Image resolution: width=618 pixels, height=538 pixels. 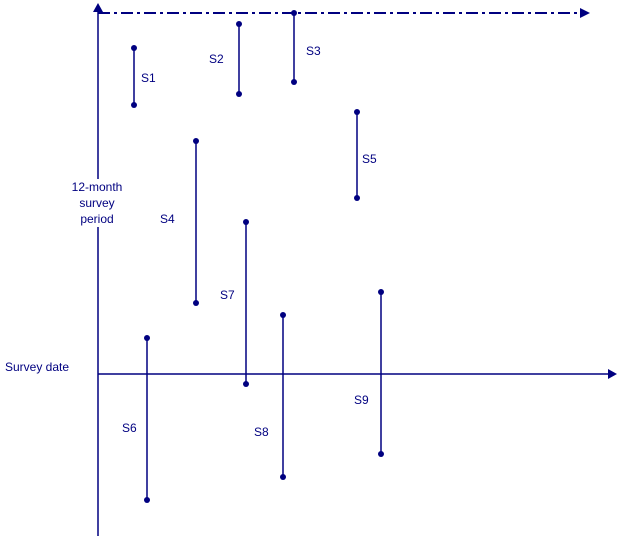 I want to click on y-axis-label: 12-month survey period, so click(x=97, y=203).